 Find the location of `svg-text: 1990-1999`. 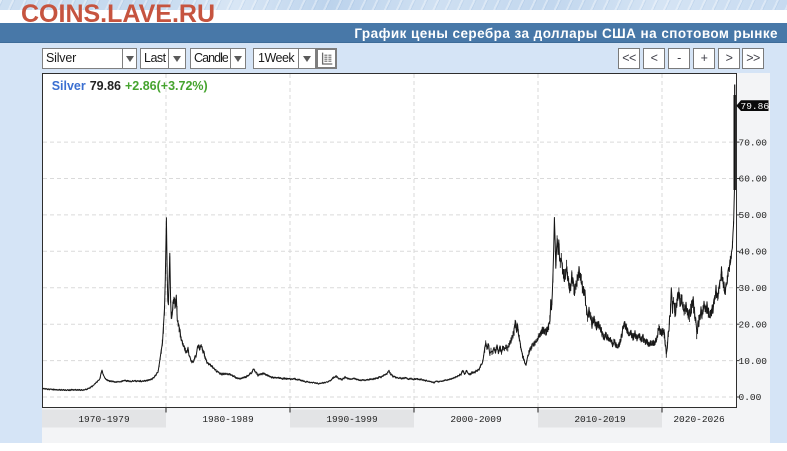

svg-text: 1990-1999 is located at coordinates (352, 419).